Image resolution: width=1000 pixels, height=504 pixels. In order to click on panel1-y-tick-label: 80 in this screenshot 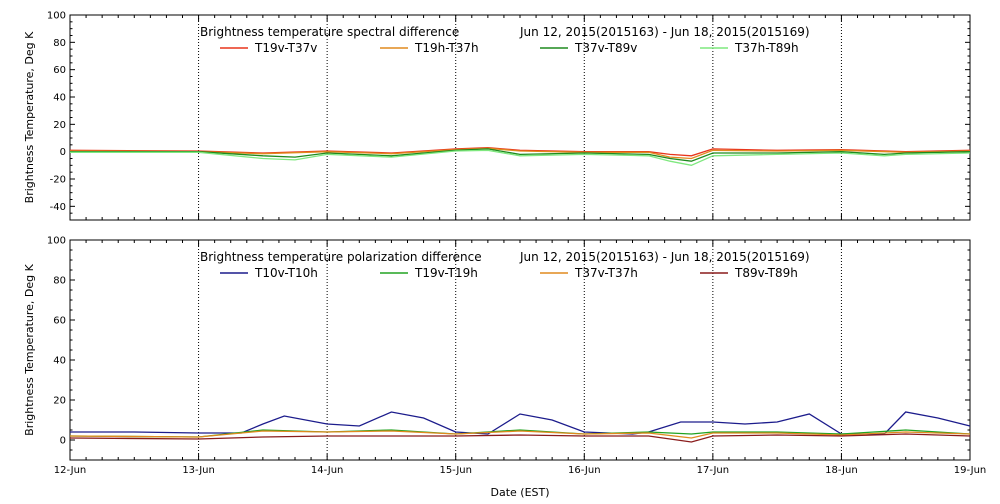, I will do `click(59, 43)`.